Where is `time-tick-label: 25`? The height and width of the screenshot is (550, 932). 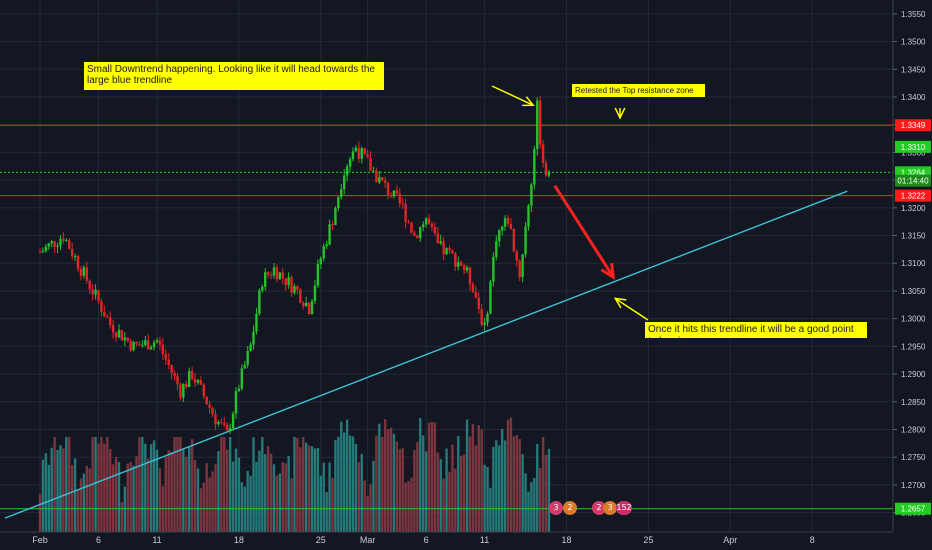
time-tick-label: 25 is located at coordinates (321, 540).